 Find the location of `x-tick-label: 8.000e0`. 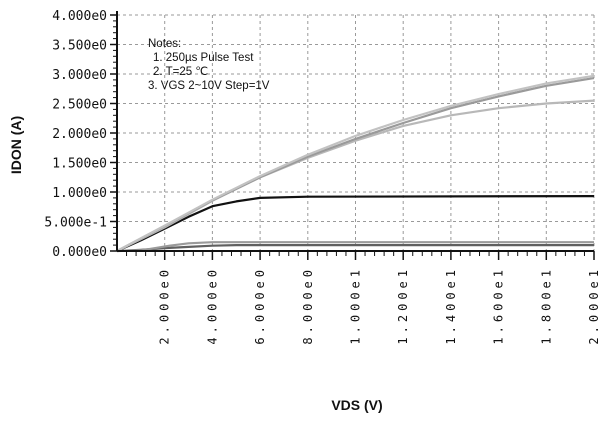

x-tick-label: 8.000e0 is located at coordinates (308, 305).